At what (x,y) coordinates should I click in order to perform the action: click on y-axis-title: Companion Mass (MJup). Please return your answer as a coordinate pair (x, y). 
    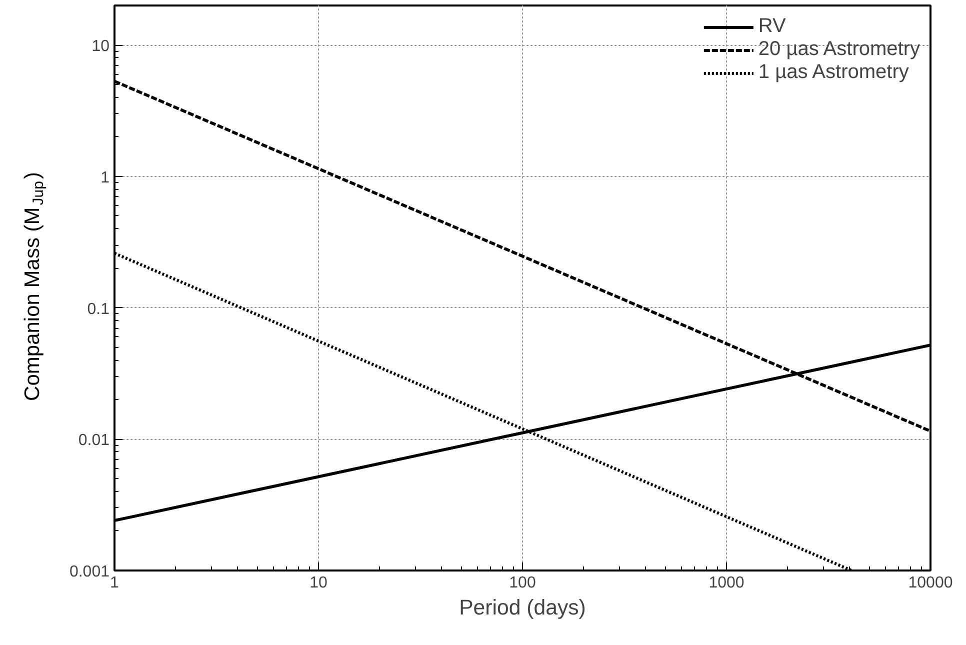
    Looking at the image, I should click on (34, 286).